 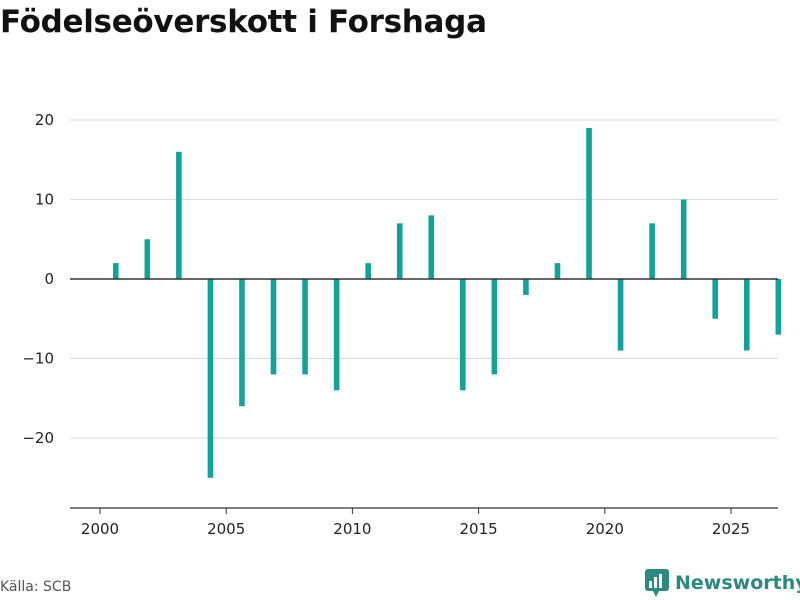 What do you see at coordinates (731, 529) in the screenshot?
I see `x-tick-label: 2025` at bounding box center [731, 529].